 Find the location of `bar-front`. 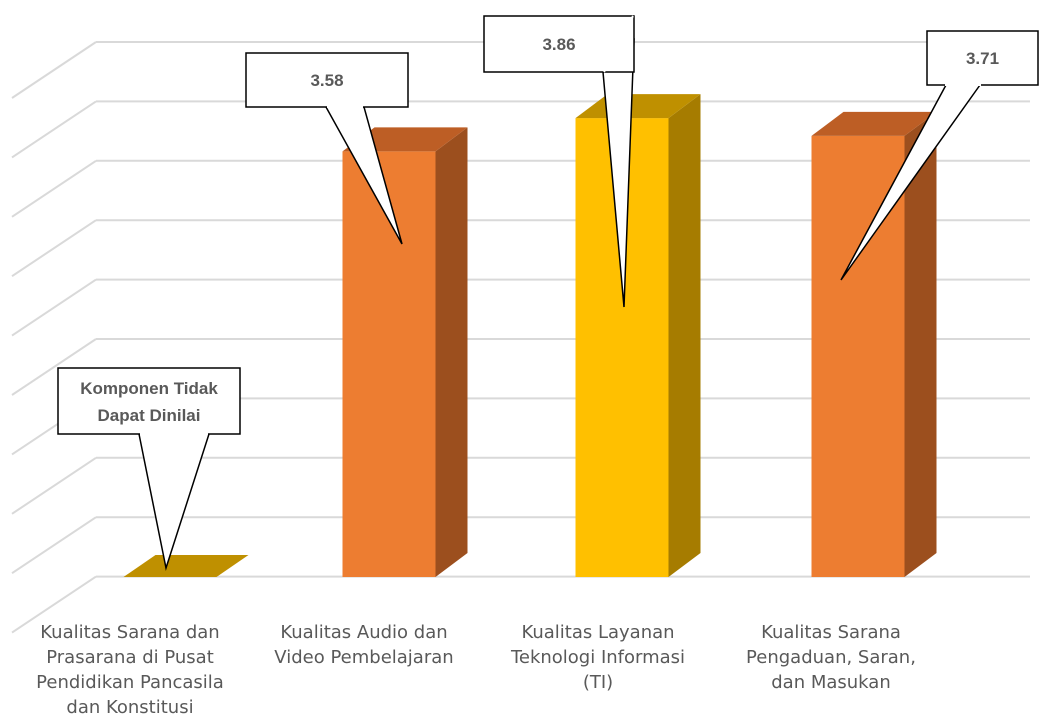

bar-front is located at coordinates (389, 364).